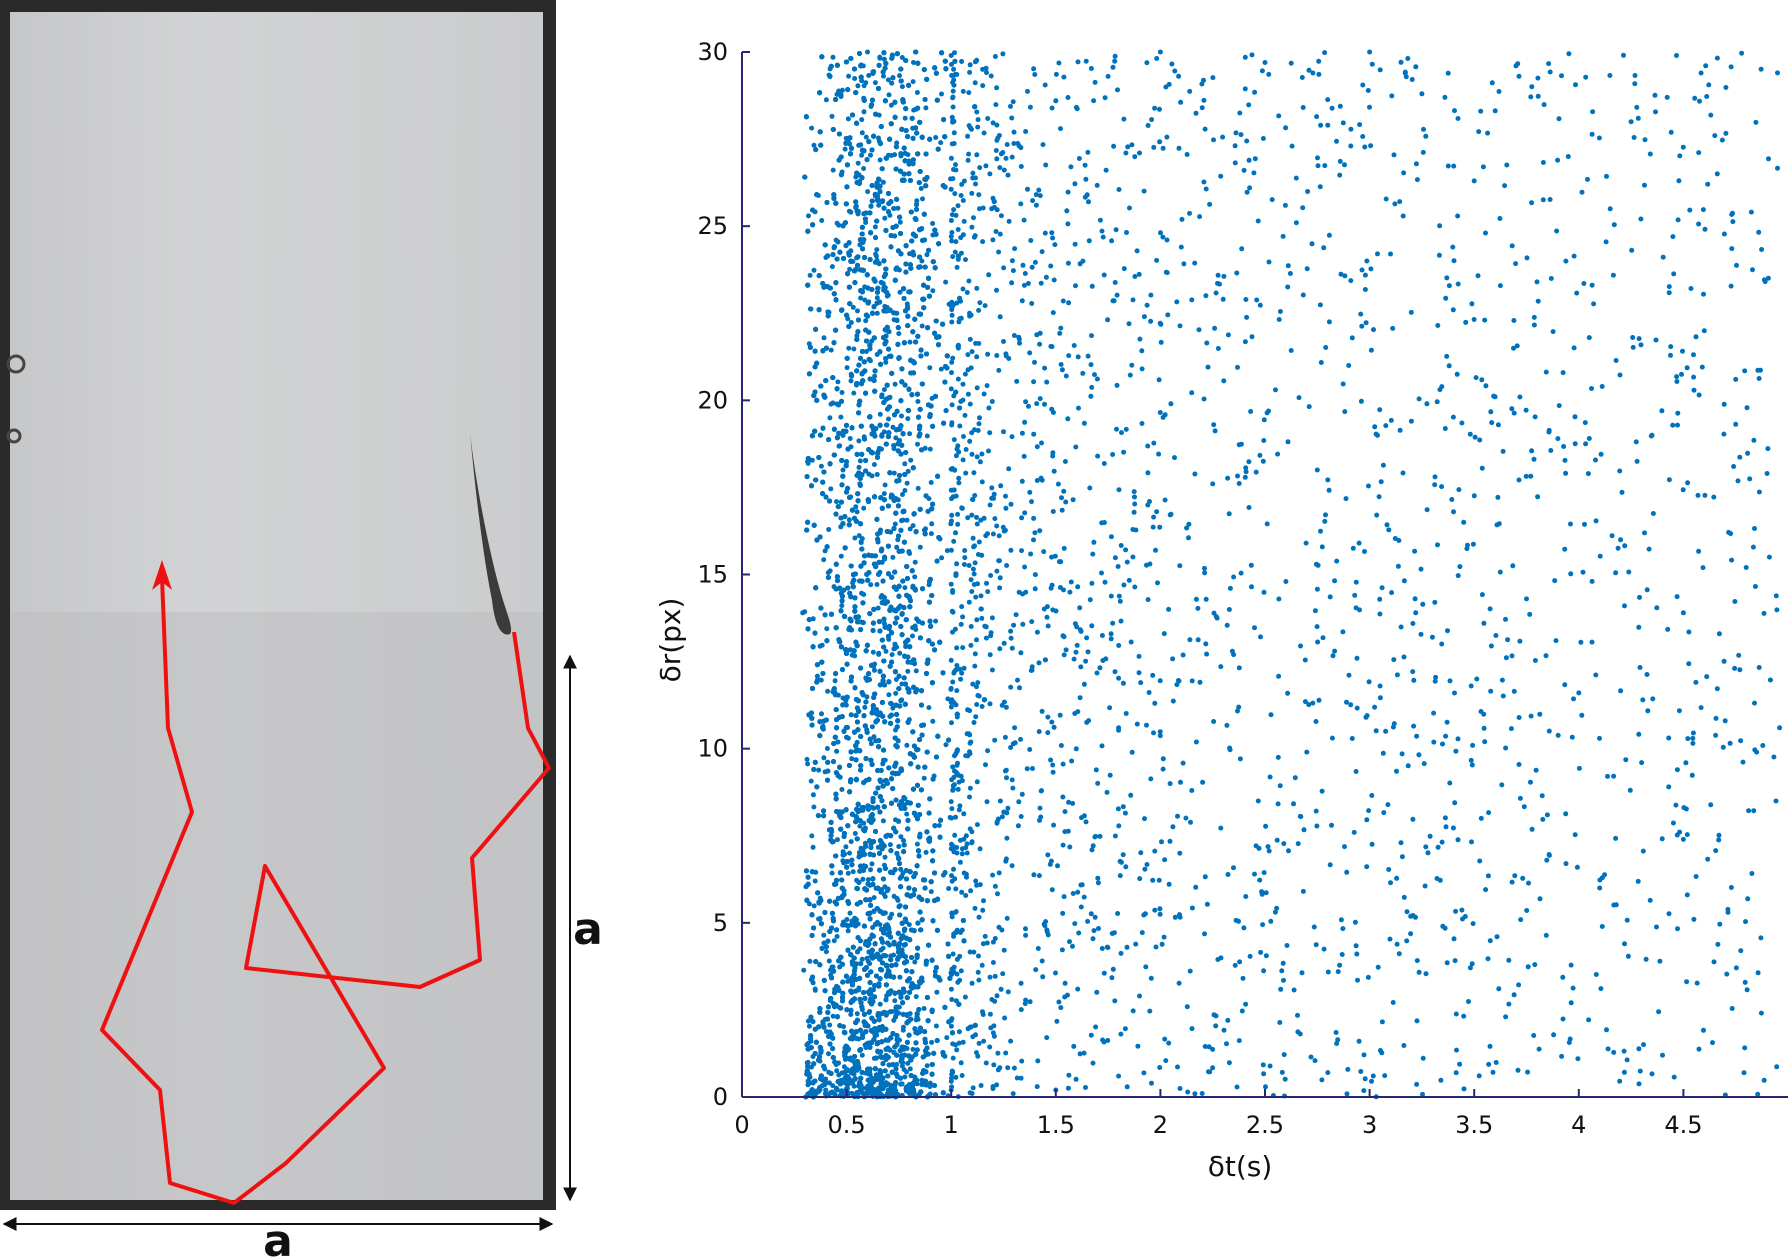 The width and height of the screenshot is (1792, 1259). I want to click on fish-trajectory-line, so click(325, 891).